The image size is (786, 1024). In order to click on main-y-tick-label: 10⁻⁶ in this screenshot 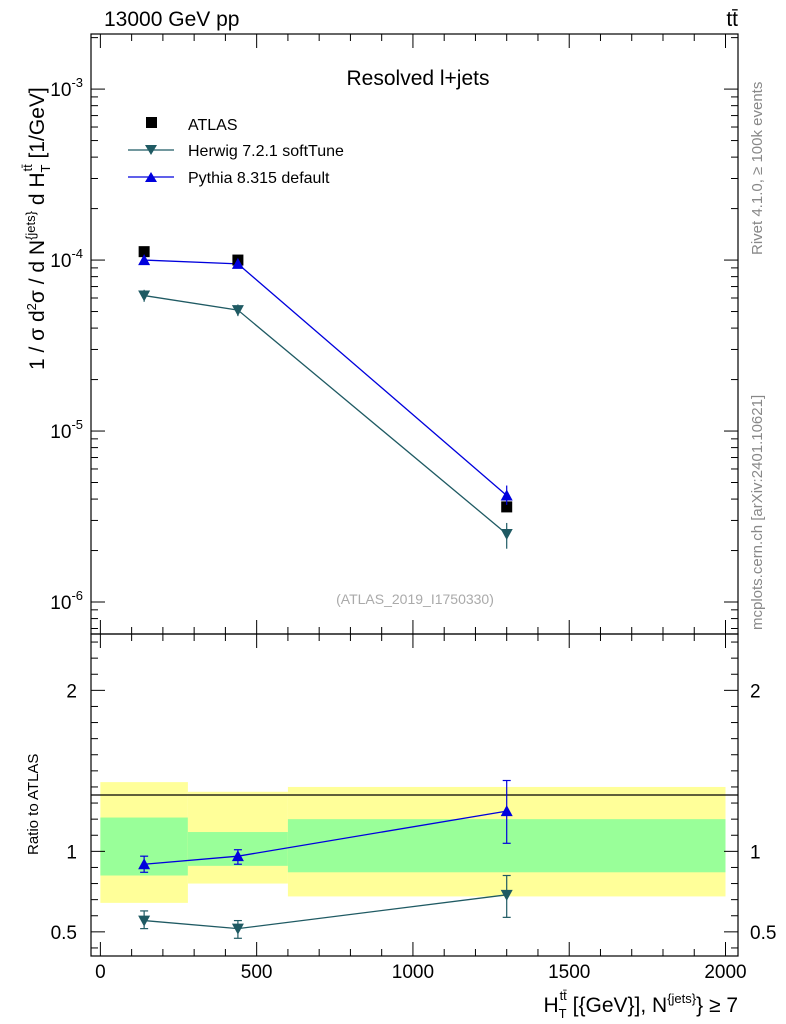, I will do `click(66, 601)`.